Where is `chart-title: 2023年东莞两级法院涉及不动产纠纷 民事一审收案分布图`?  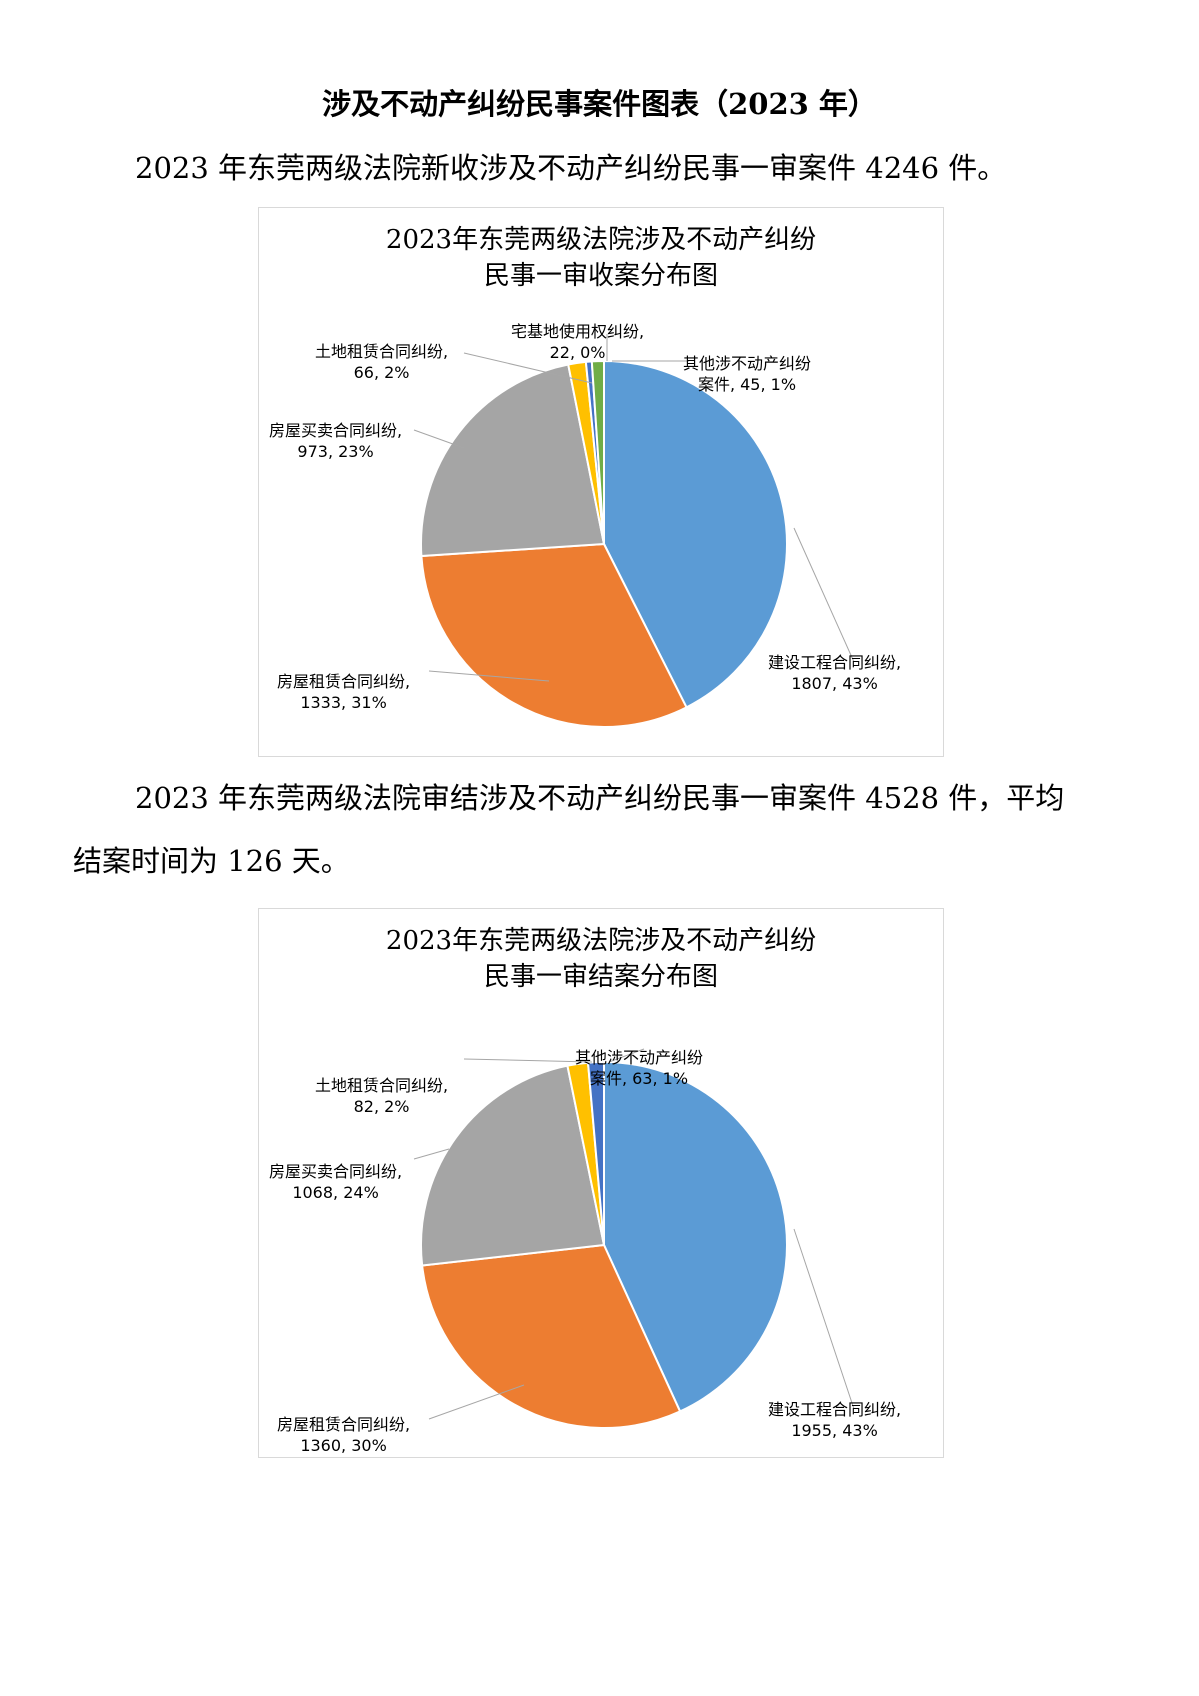 chart-title: 2023年东莞两级法院涉及不动产纠纷 民事一审收案分布图 is located at coordinates (601, 258).